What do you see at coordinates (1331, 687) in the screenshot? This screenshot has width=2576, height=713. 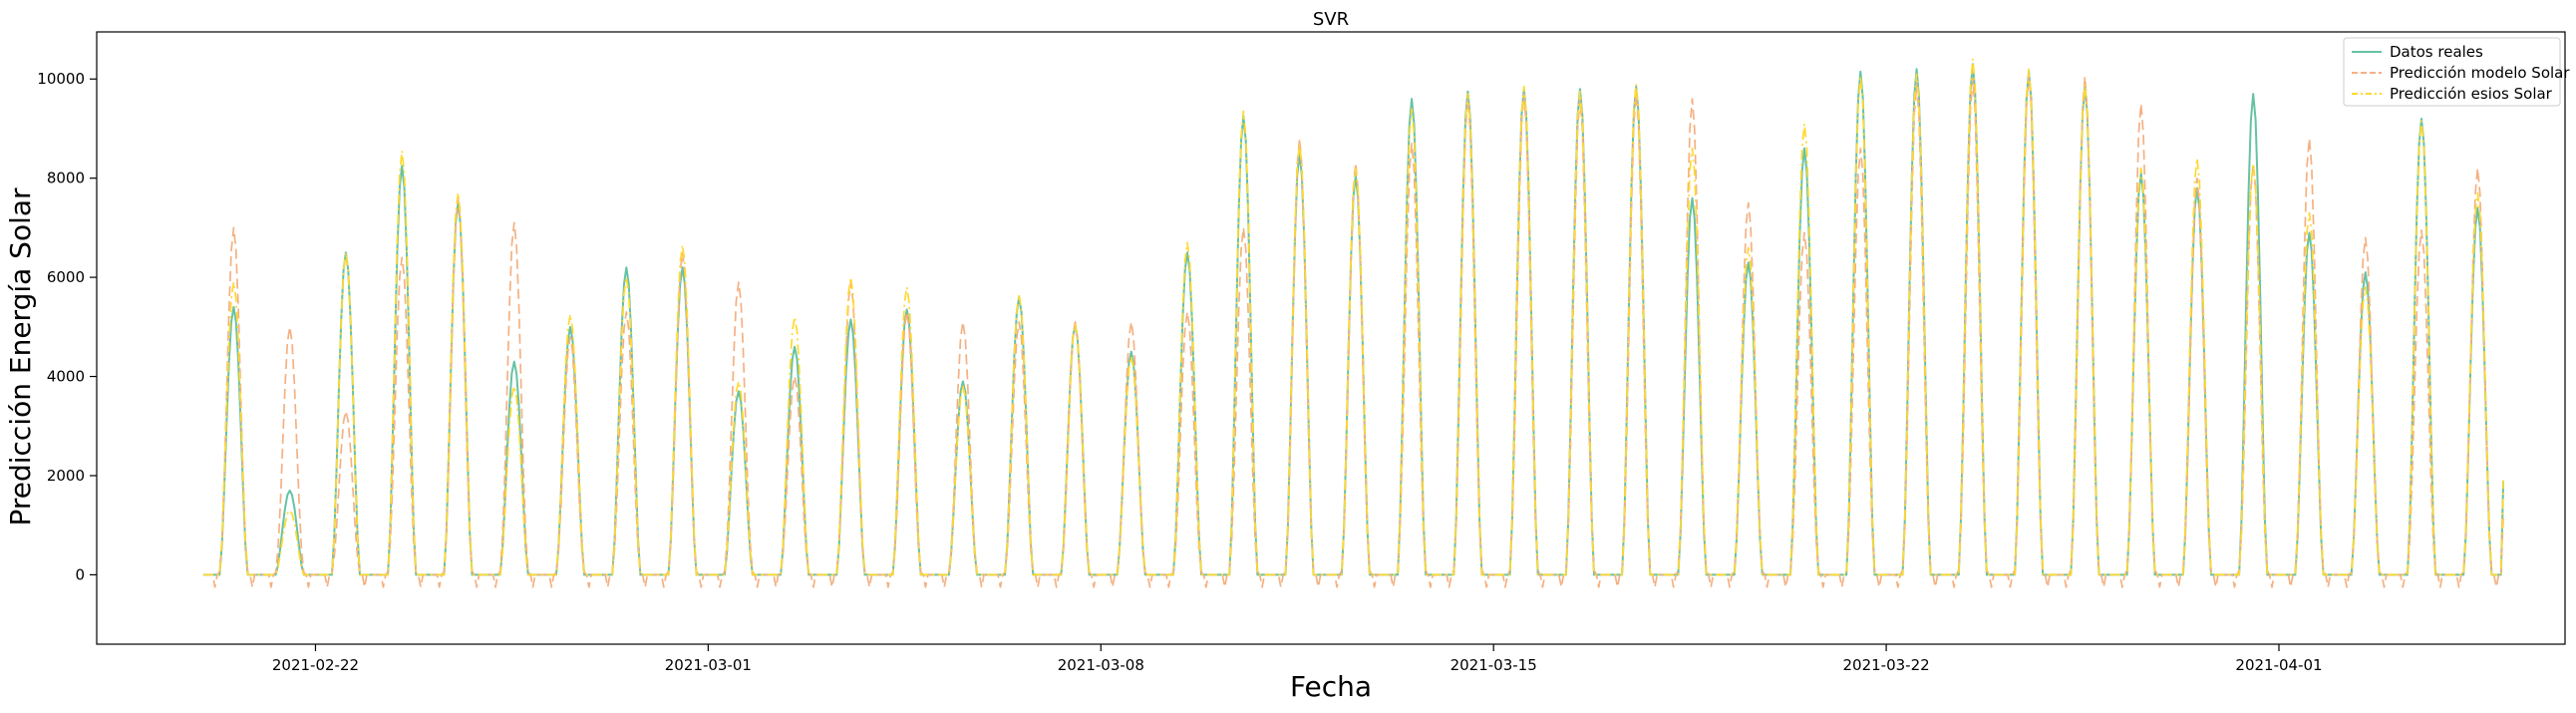 I see `x-axis-label: Fecha` at bounding box center [1331, 687].